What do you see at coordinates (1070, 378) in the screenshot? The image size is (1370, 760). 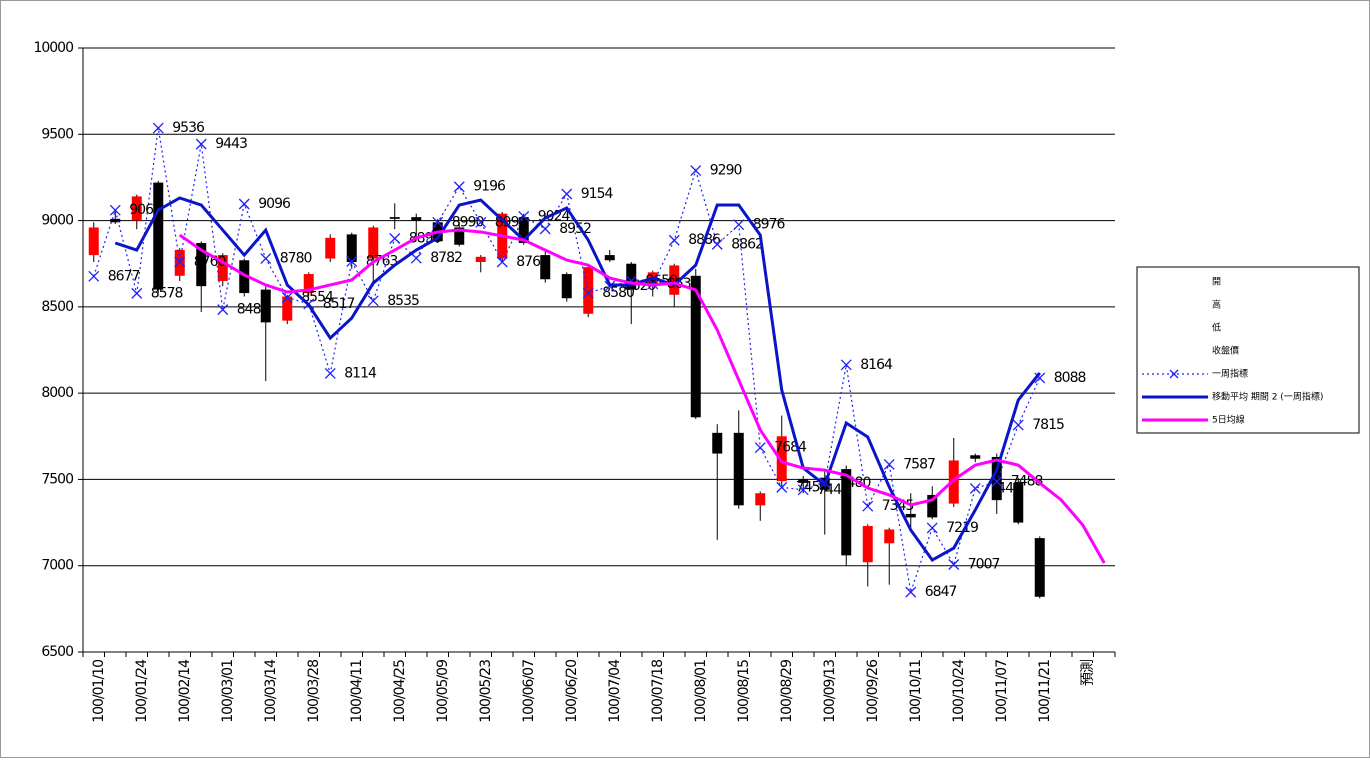 I see `data-label: 8088` at bounding box center [1070, 378].